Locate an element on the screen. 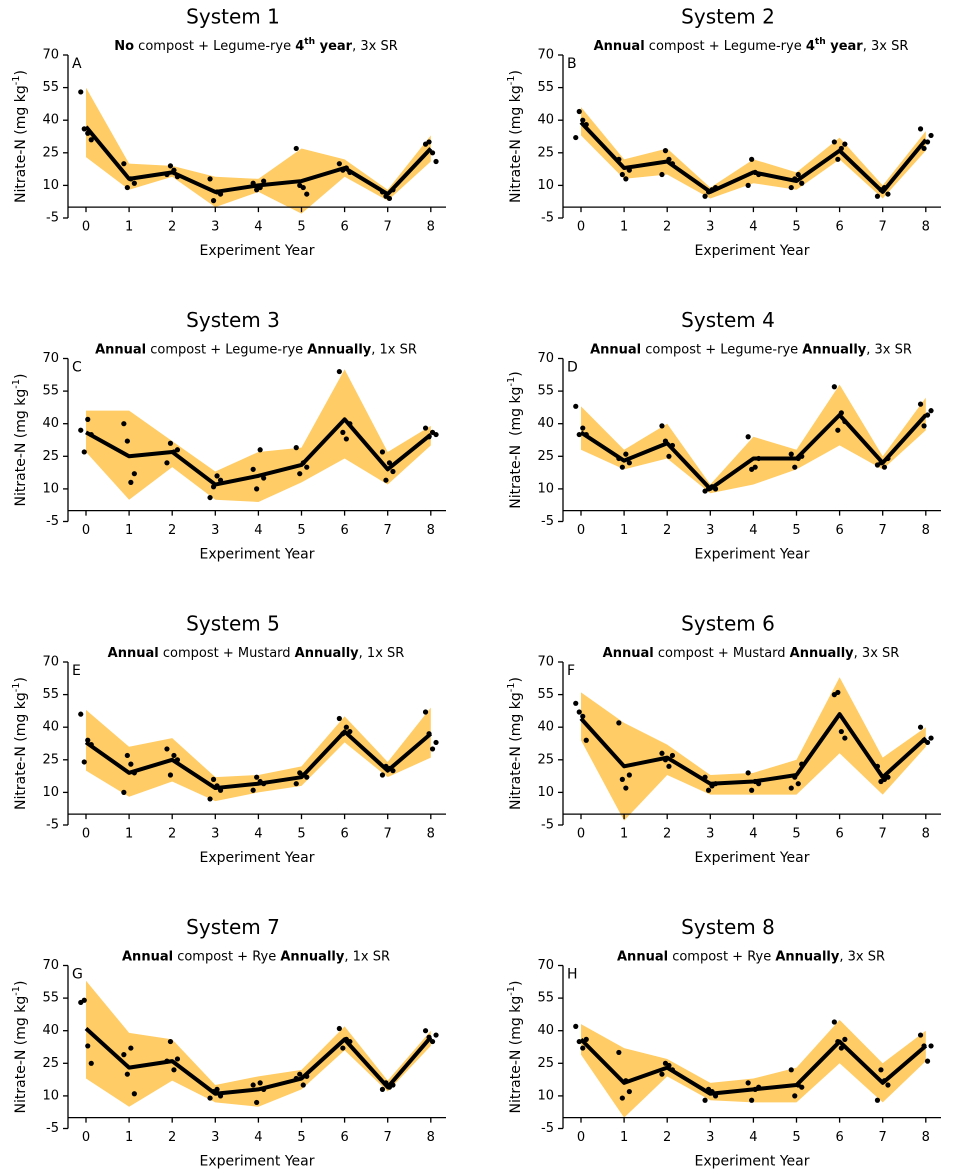  panel-subtitle: Annual compost + Mustard Annually, 1x SR is located at coordinates (256, 653).